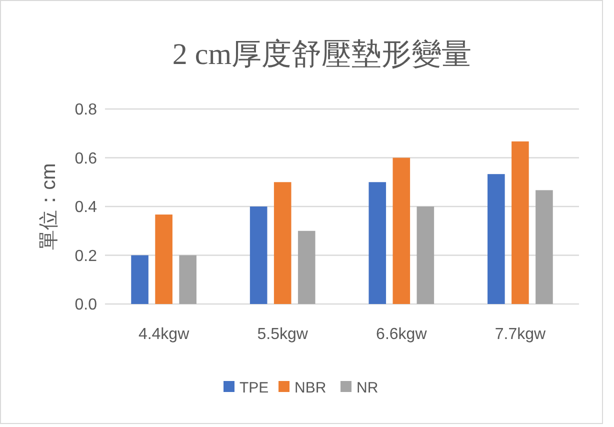 The height and width of the screenshot is (427, 614). I want to click on x-tick-label: 4.4kgw, so click(164, 334).